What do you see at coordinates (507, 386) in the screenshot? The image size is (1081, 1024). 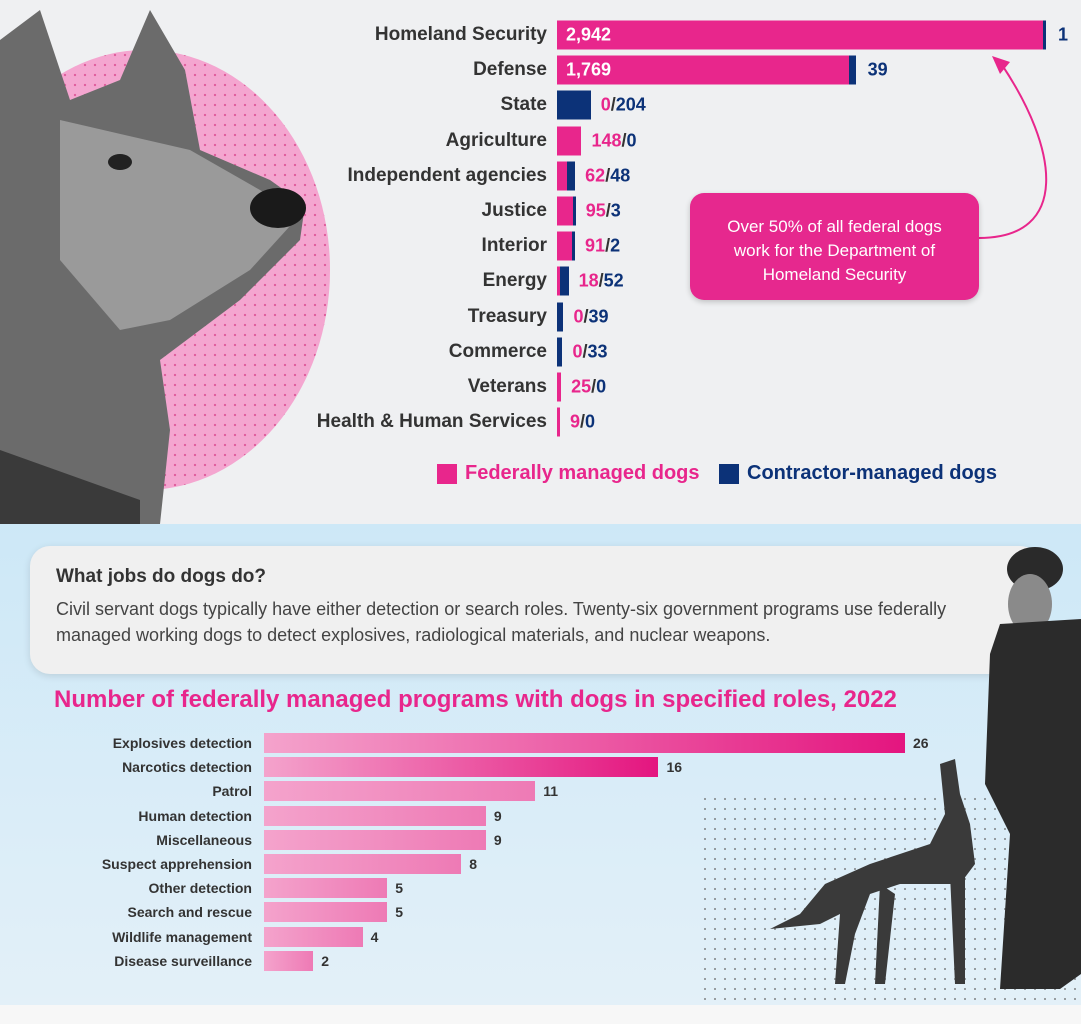 I see `agency-label: Veterans` at bounding box center [507, 386].